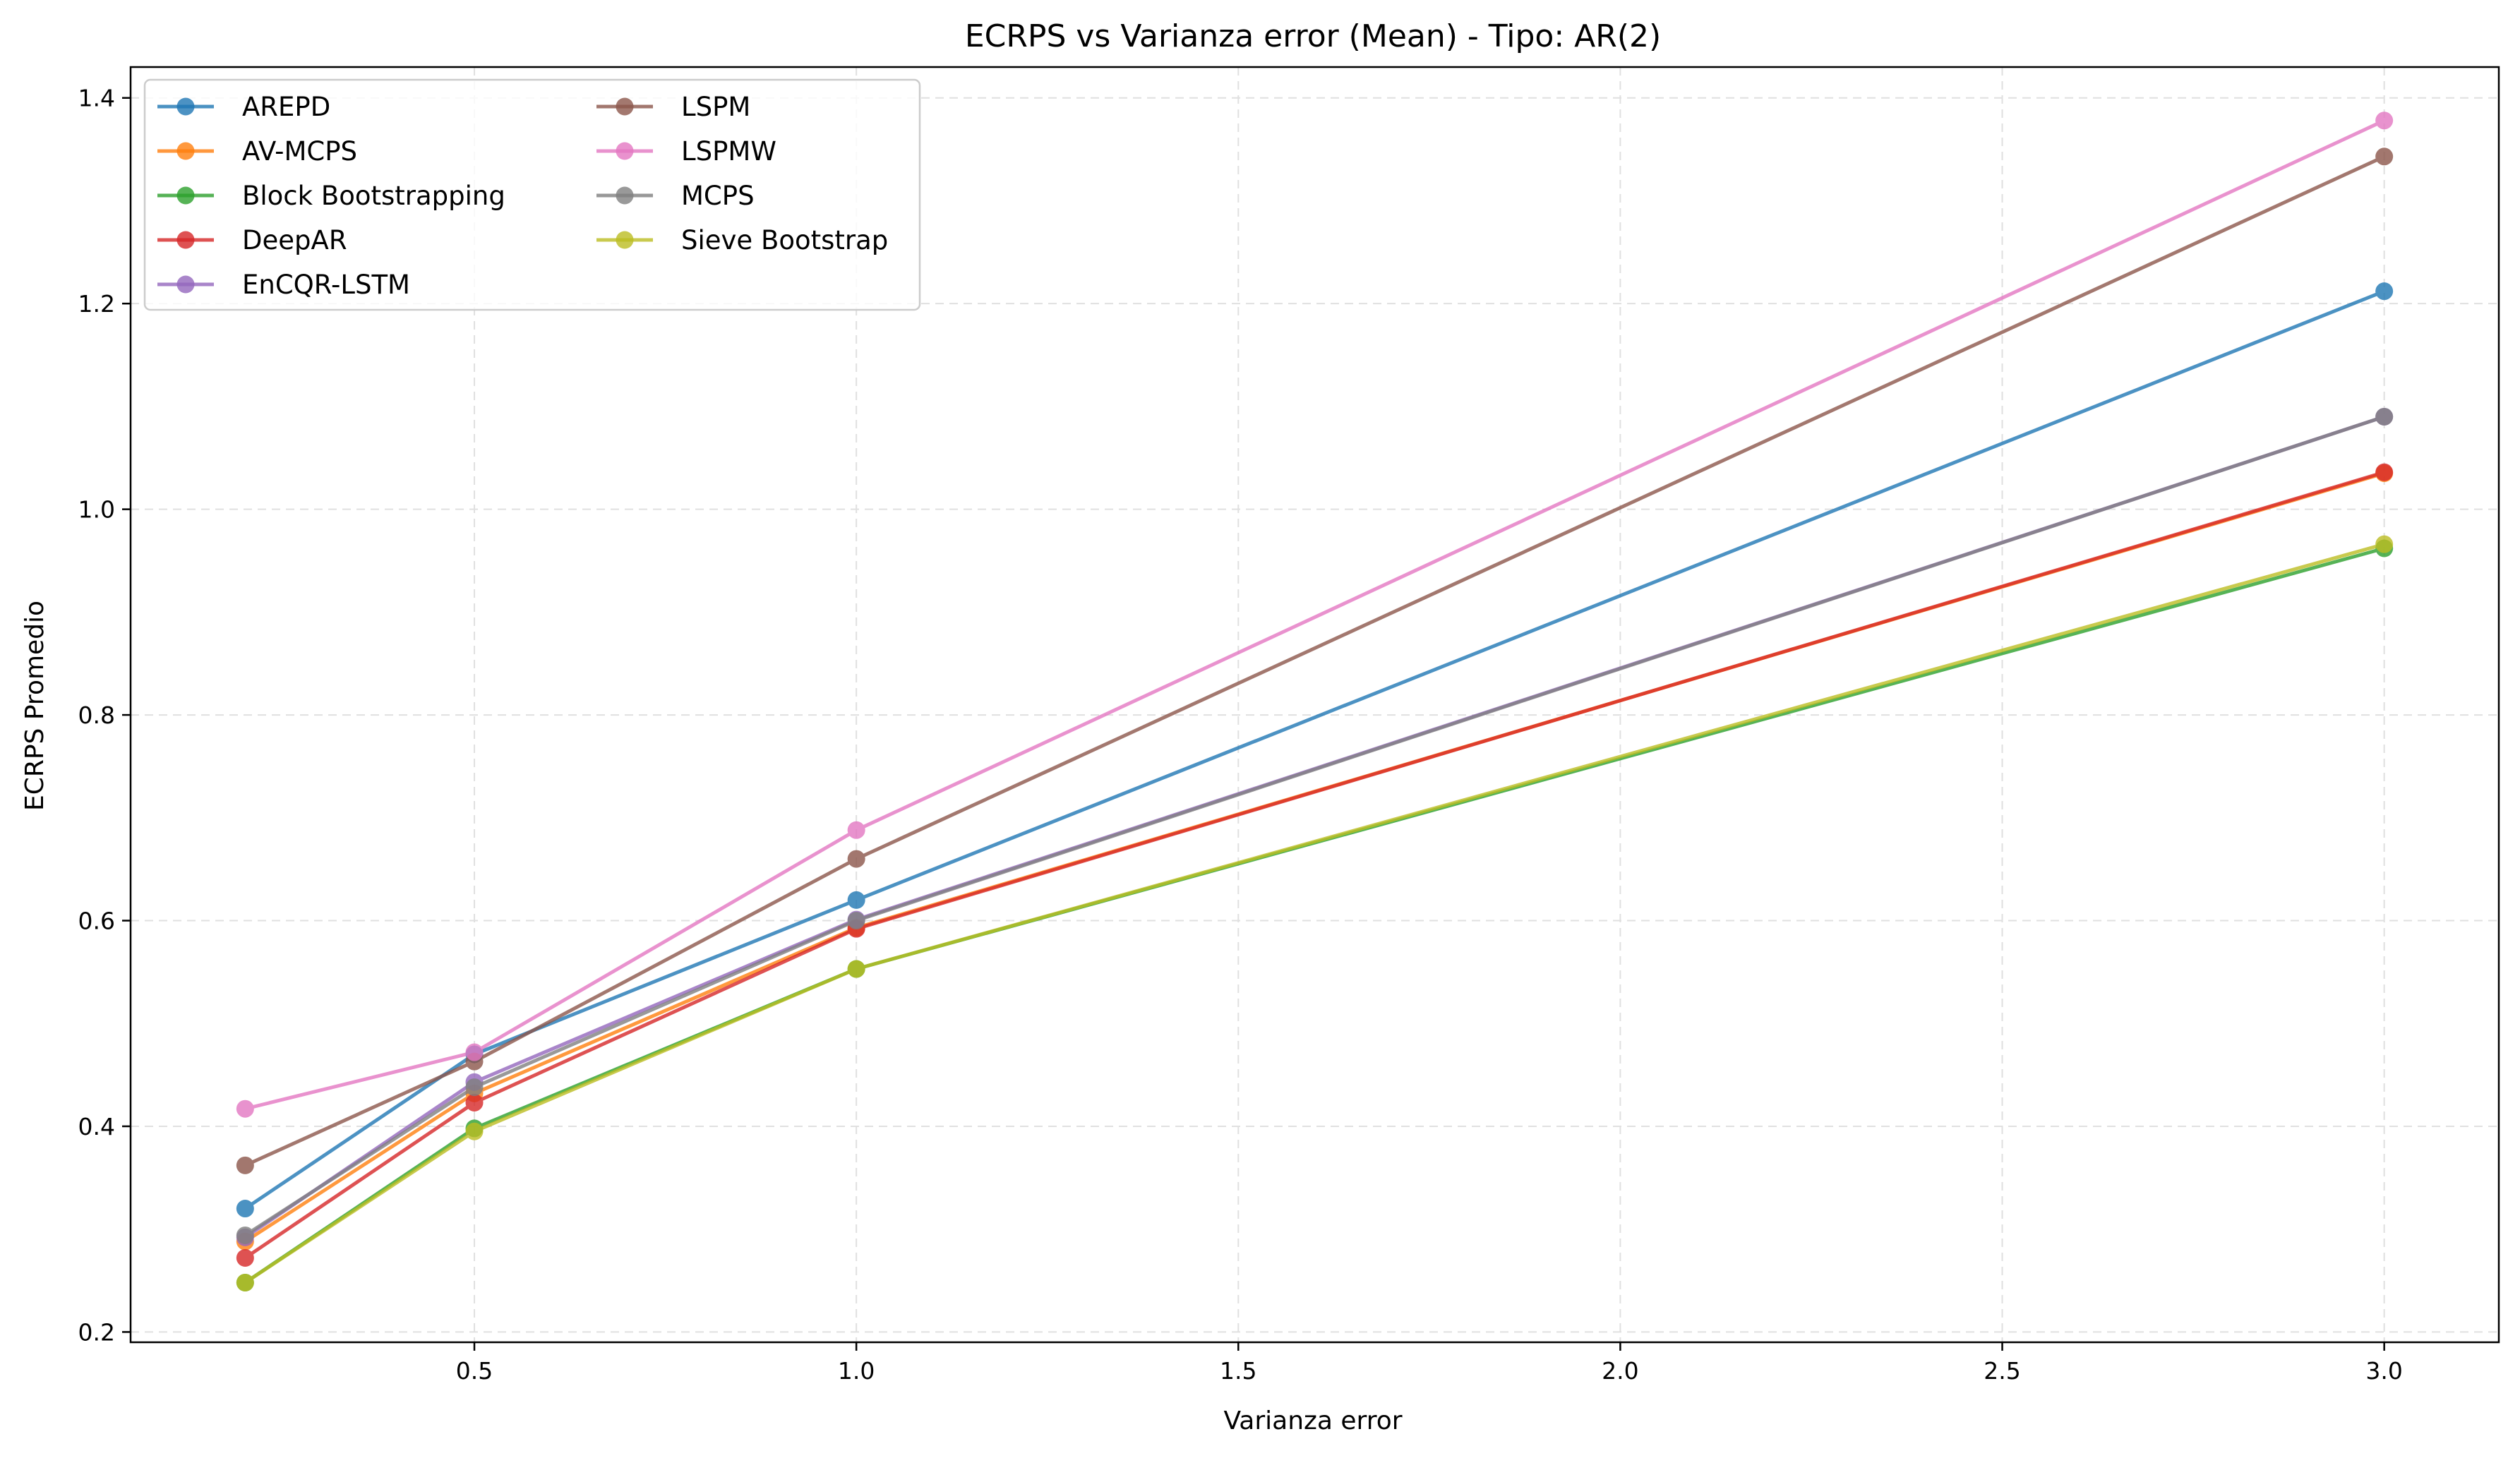  I want to click on x-axis-label: Varianza error, so click(1312, 1420).